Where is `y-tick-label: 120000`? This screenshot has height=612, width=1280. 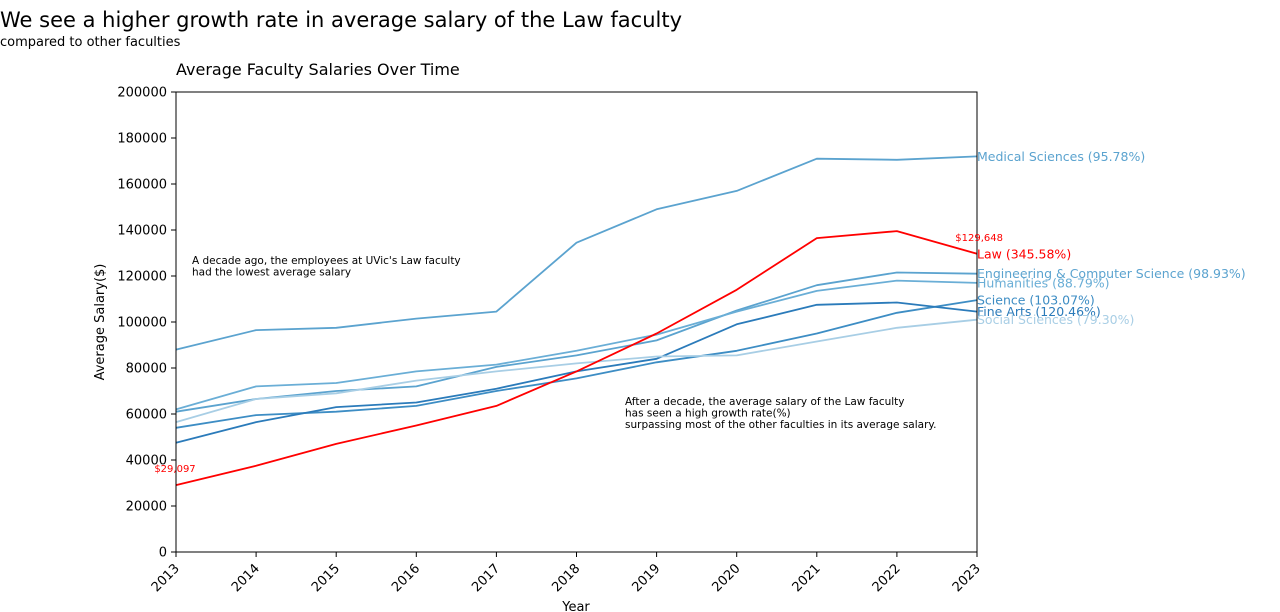
y-tick-label: 120000 is located at coordinates (142, 277).